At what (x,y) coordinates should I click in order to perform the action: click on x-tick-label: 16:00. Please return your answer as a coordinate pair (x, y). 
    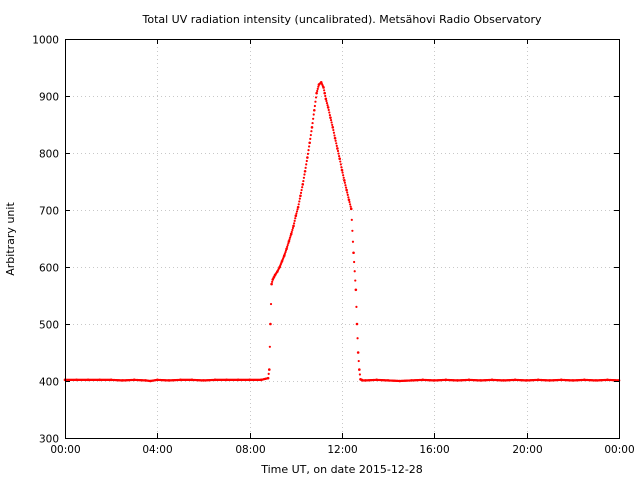
    Looking at the image, I should click on (434, 450).